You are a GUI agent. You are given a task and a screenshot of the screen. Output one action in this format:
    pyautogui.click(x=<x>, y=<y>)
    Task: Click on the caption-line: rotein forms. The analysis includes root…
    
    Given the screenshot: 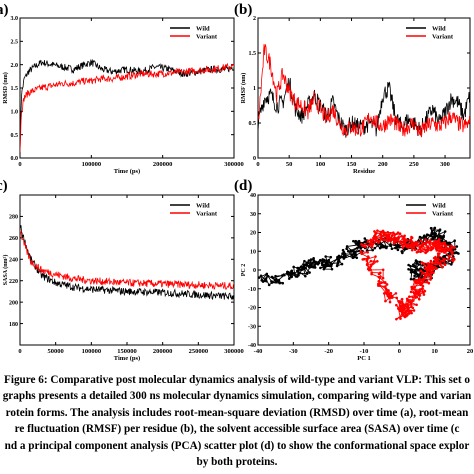 What is the action you would take?
    pyautogui.click(x=237, y=412)
    